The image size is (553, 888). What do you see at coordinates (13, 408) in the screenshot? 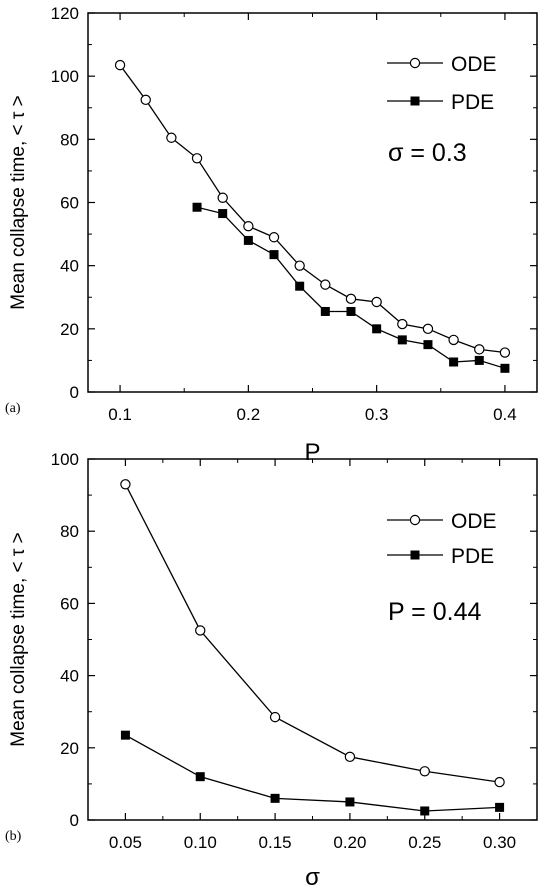
I see `panel-label: (a)` at bounding box center [13, 408].